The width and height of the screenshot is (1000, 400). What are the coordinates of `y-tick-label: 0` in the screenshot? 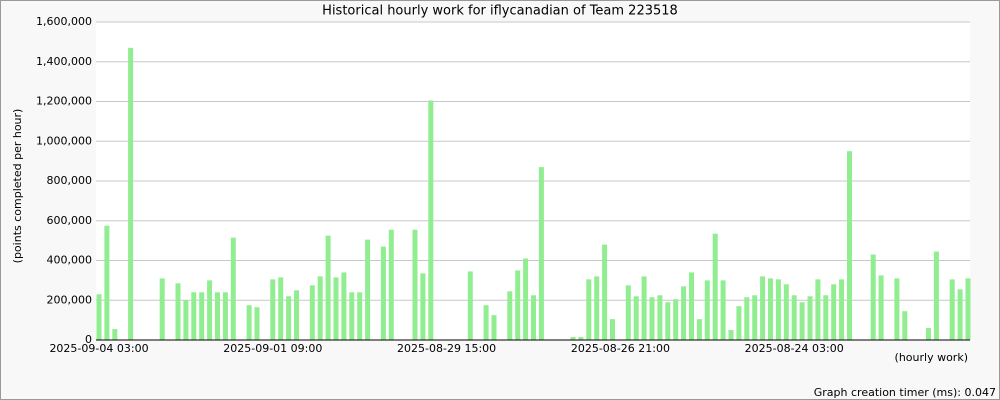 It's located at (88, 339).